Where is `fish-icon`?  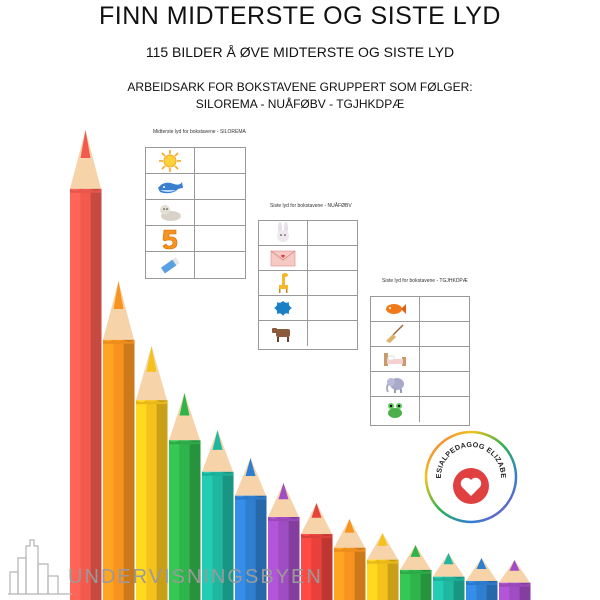 fish-icon is located at coordinates (395, 309).